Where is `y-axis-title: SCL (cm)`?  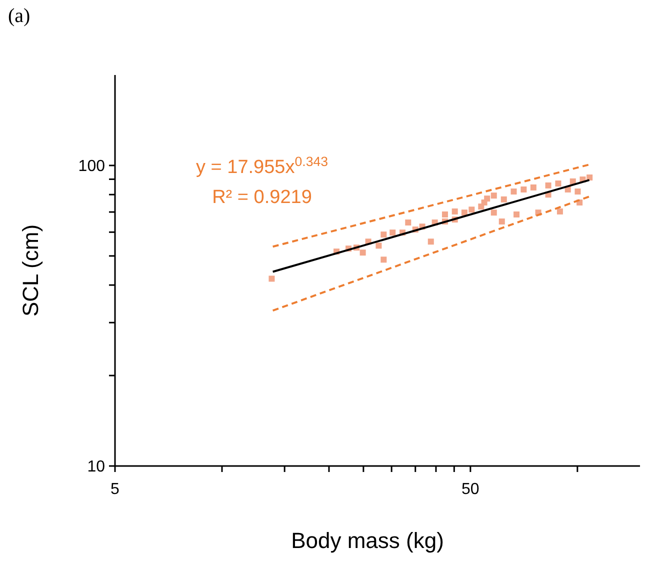 y-axis-title: SCL (cm) is located at coordinates (30, 270).